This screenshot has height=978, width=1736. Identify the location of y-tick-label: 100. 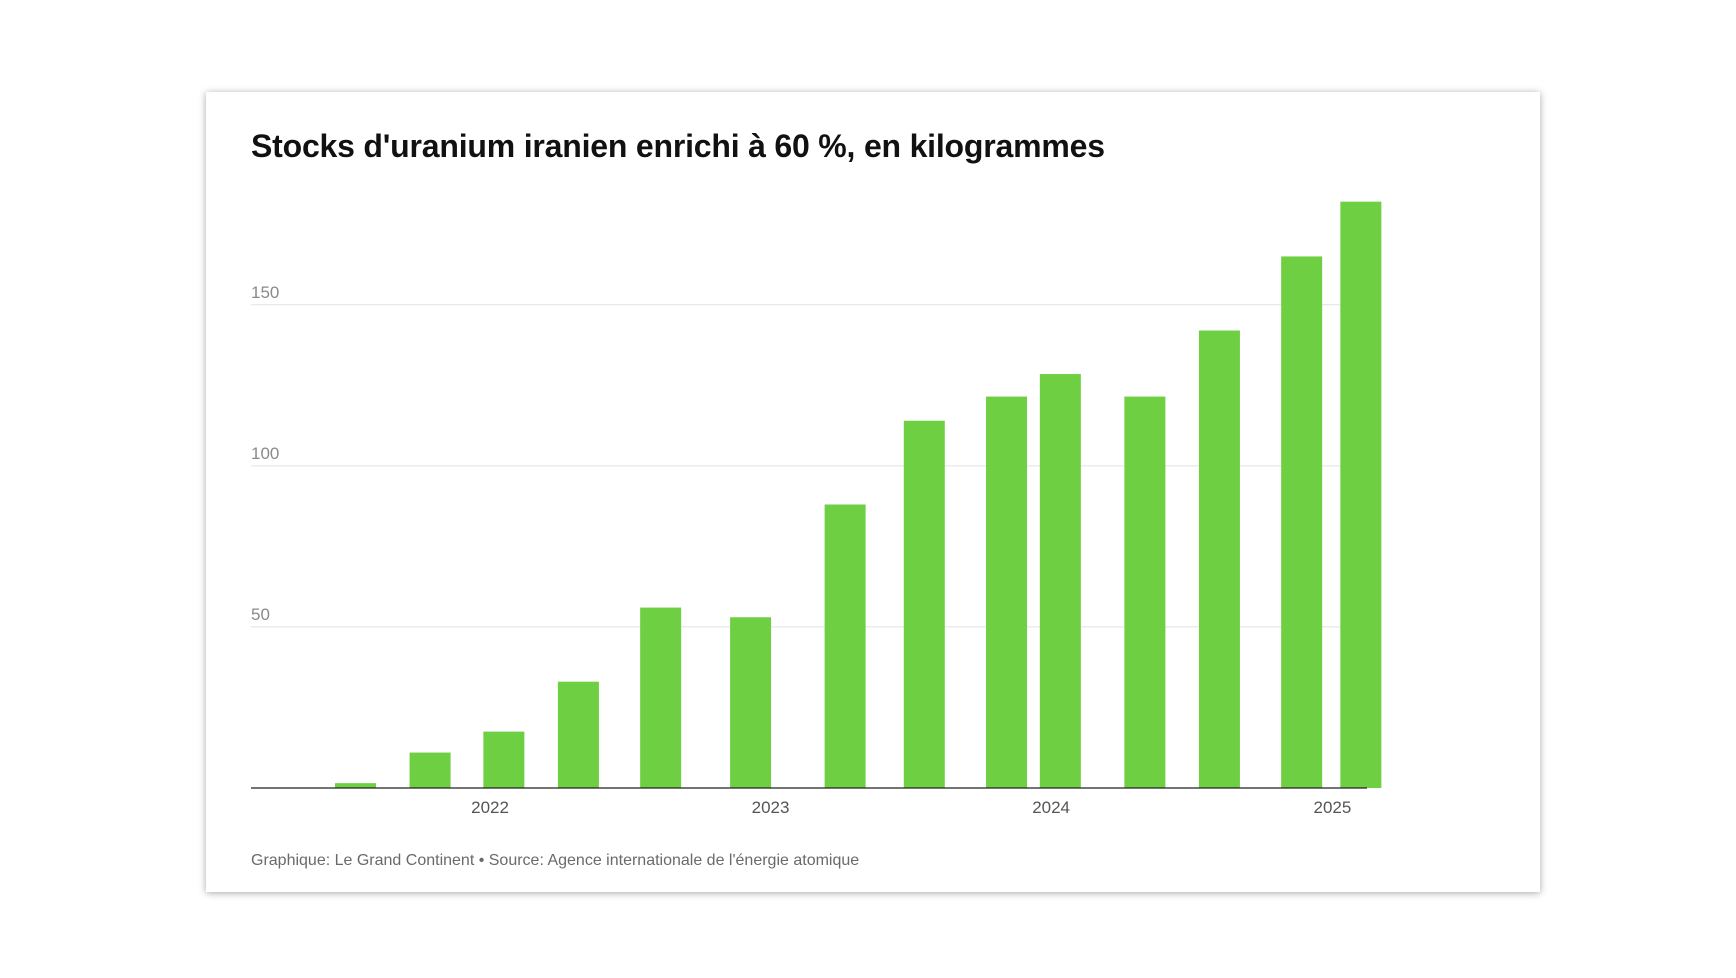
(265, 453).